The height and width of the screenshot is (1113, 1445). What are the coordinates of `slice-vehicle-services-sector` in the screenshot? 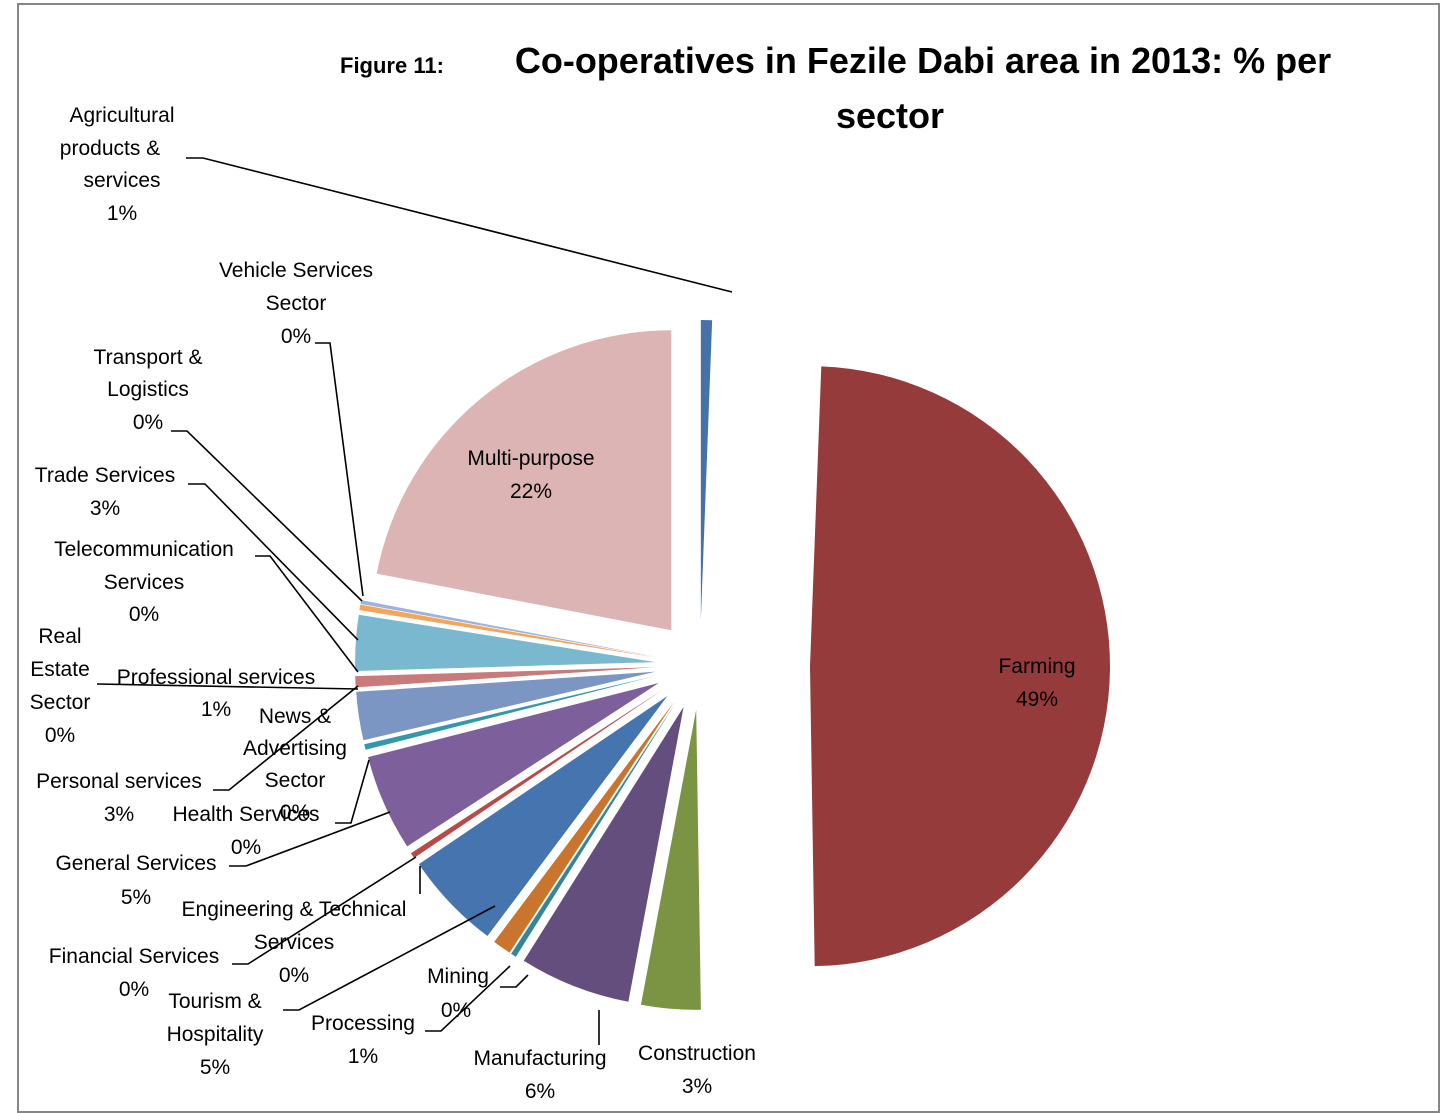 It's located at (508, 628).